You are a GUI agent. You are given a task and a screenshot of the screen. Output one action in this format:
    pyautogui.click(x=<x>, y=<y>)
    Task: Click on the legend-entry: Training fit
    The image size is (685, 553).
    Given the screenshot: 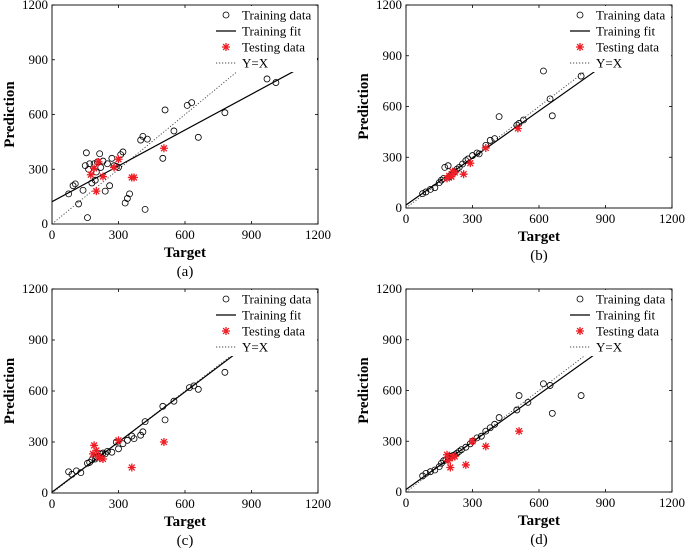 What is the action you would take?
    pyautogui.click(x=625, y=31)
    